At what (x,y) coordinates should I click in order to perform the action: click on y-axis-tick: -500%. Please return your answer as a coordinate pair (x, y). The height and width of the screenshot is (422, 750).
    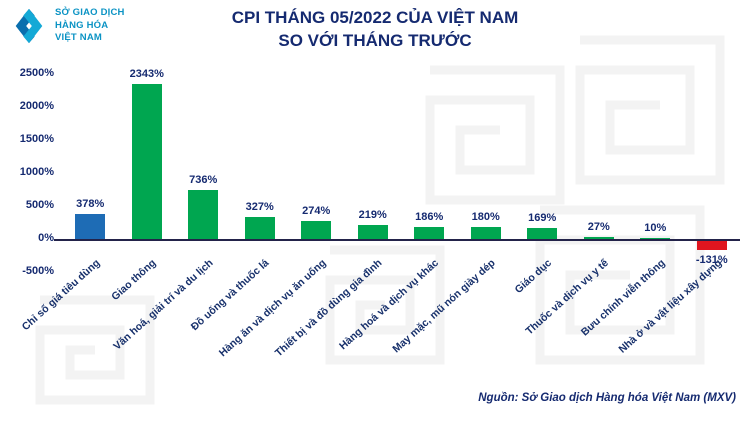
    Looking at the image, I should click on (38, 271).